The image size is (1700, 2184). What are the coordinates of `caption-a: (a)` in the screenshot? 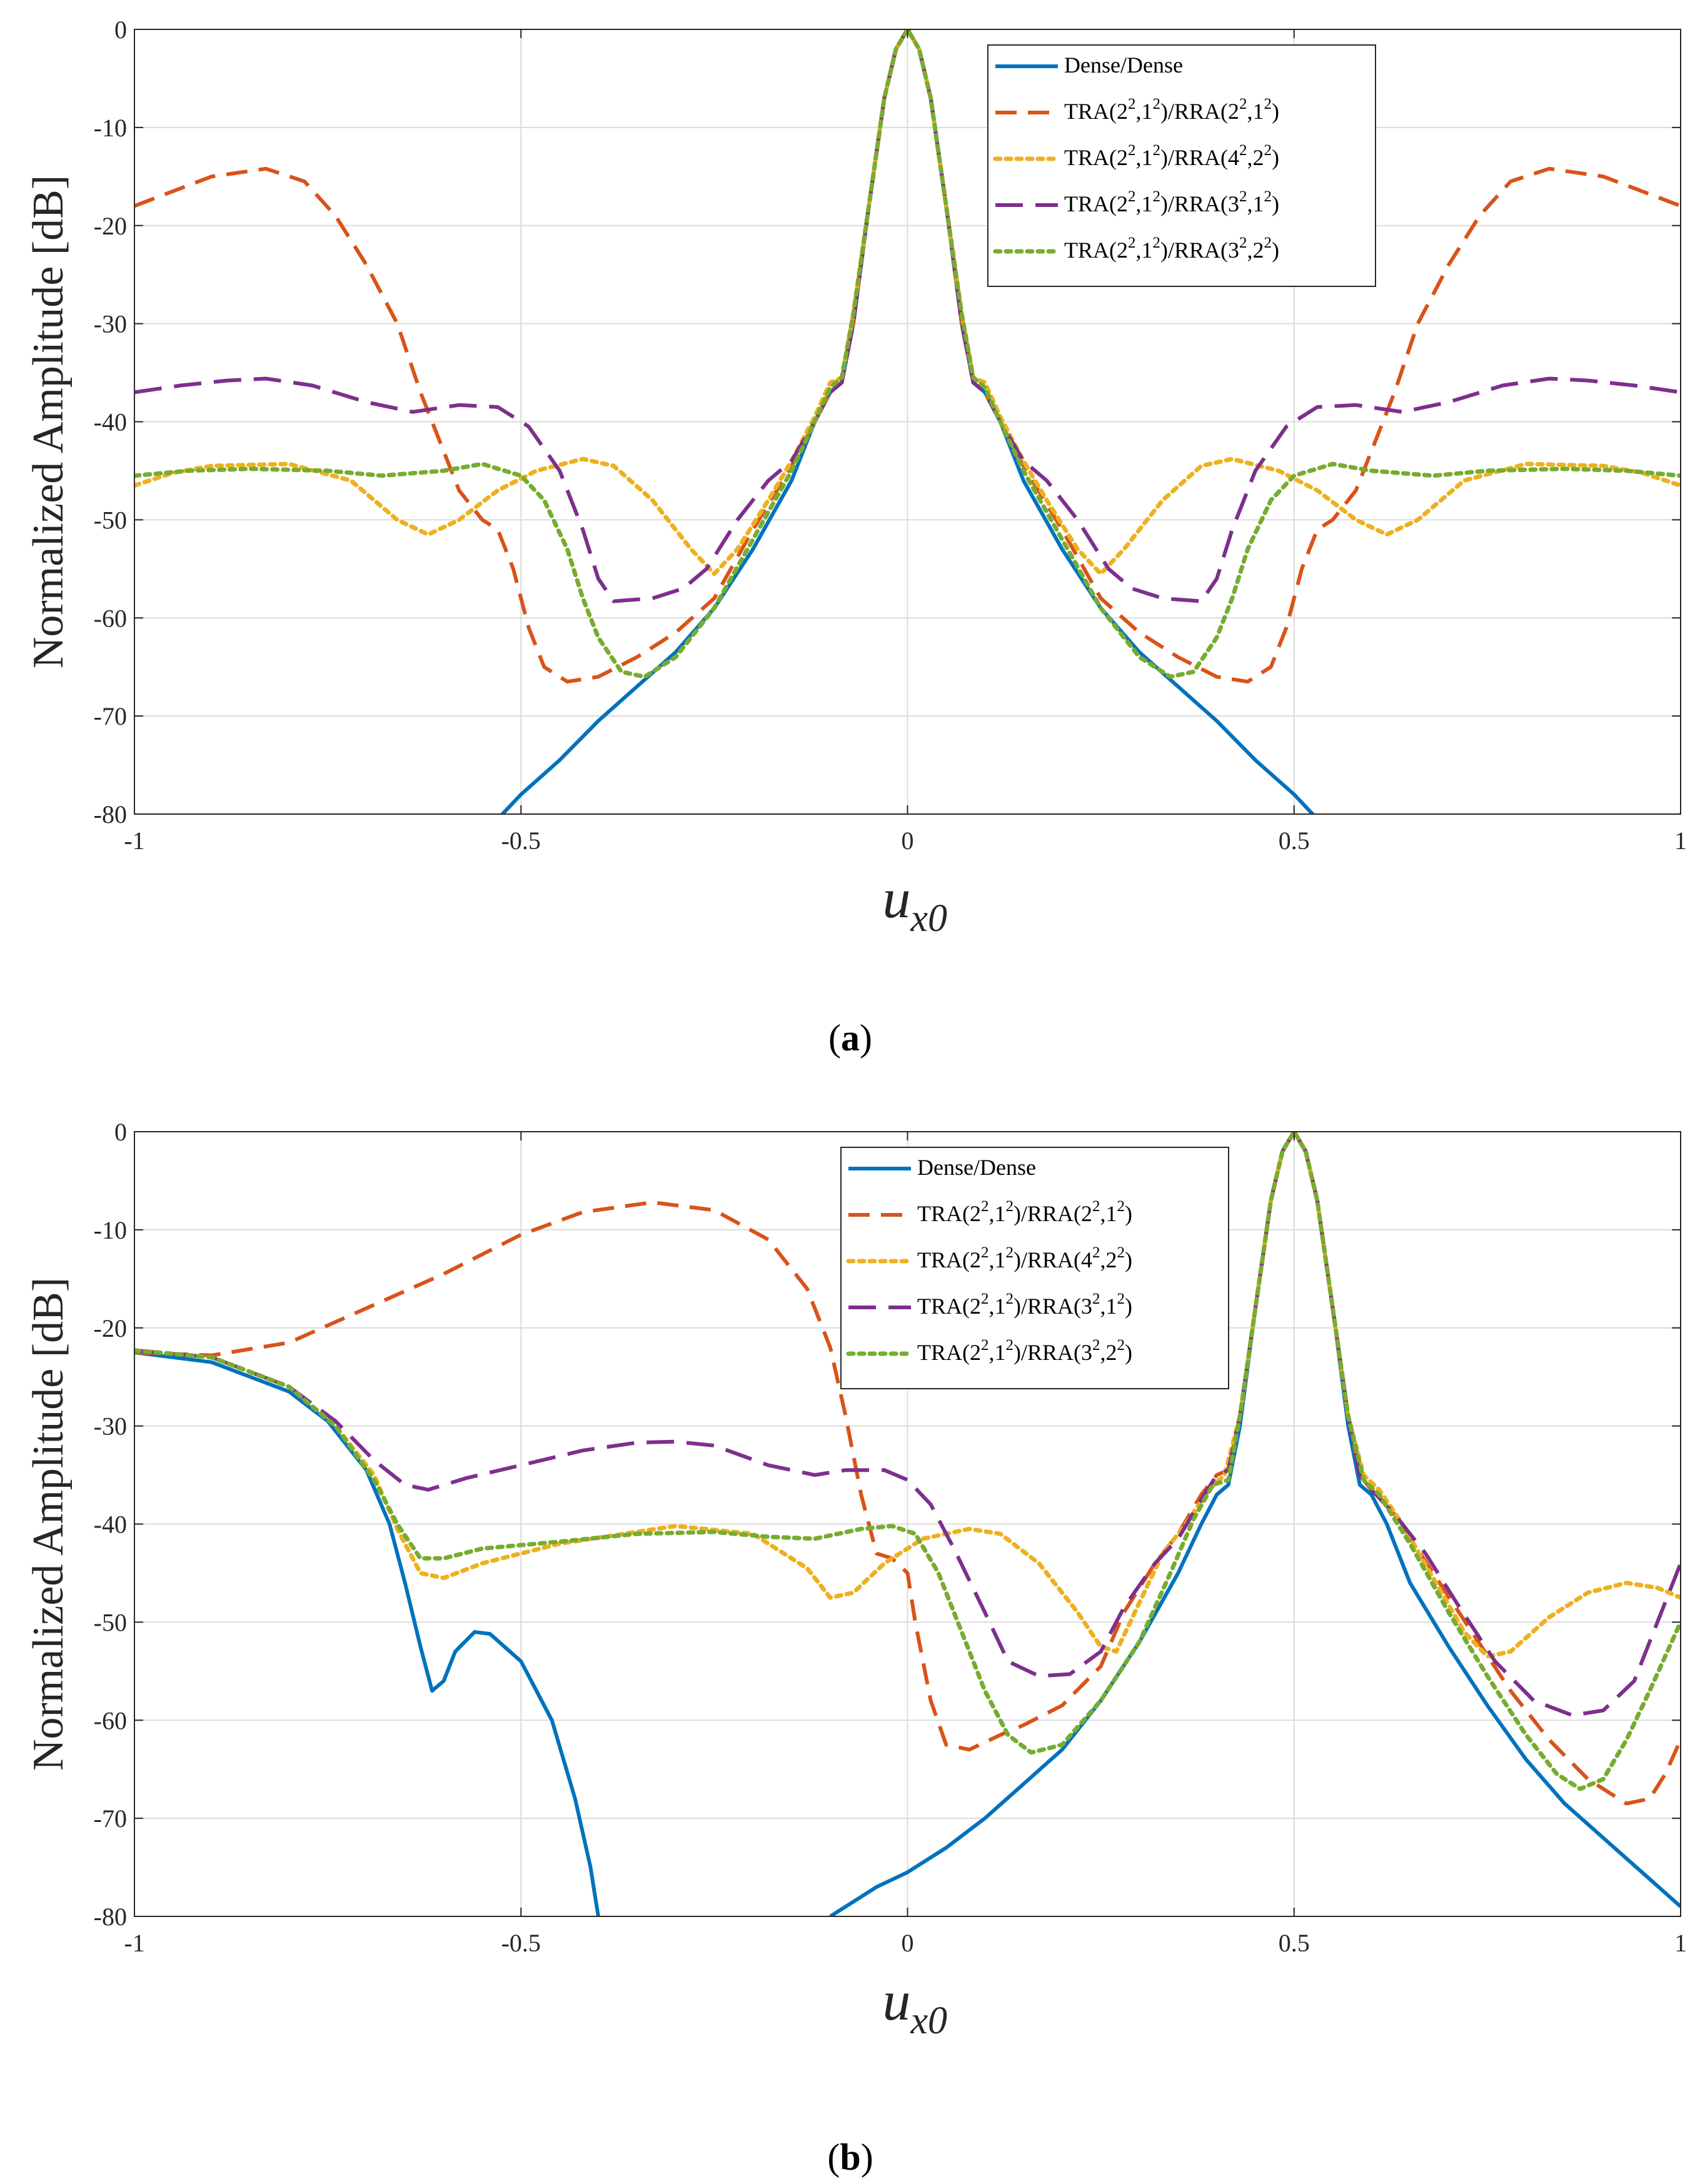 It's located at (850, 1038).